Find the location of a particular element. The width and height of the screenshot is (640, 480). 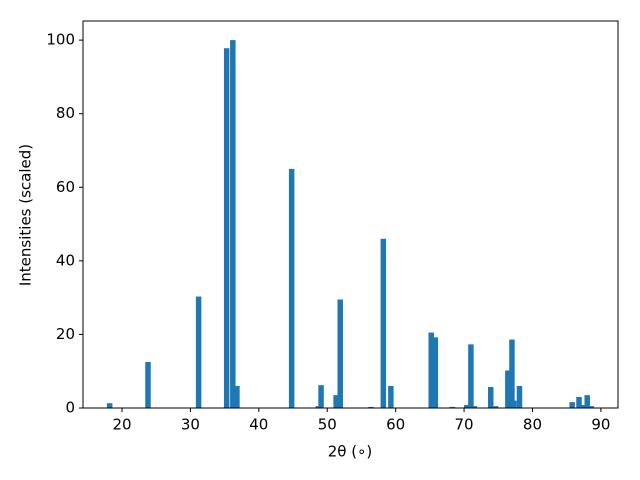

y-tick-label: 60 is located at coordinates (65, 187).